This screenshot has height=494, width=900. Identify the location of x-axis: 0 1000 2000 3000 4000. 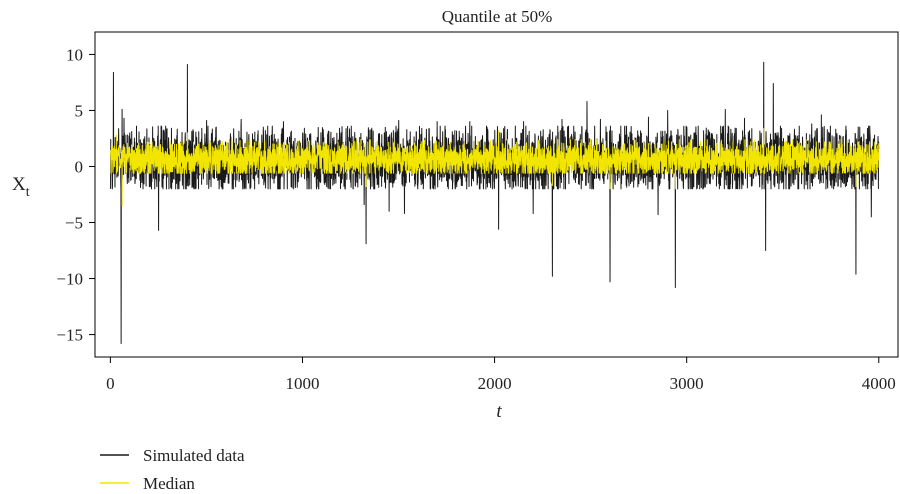
(501, 375).